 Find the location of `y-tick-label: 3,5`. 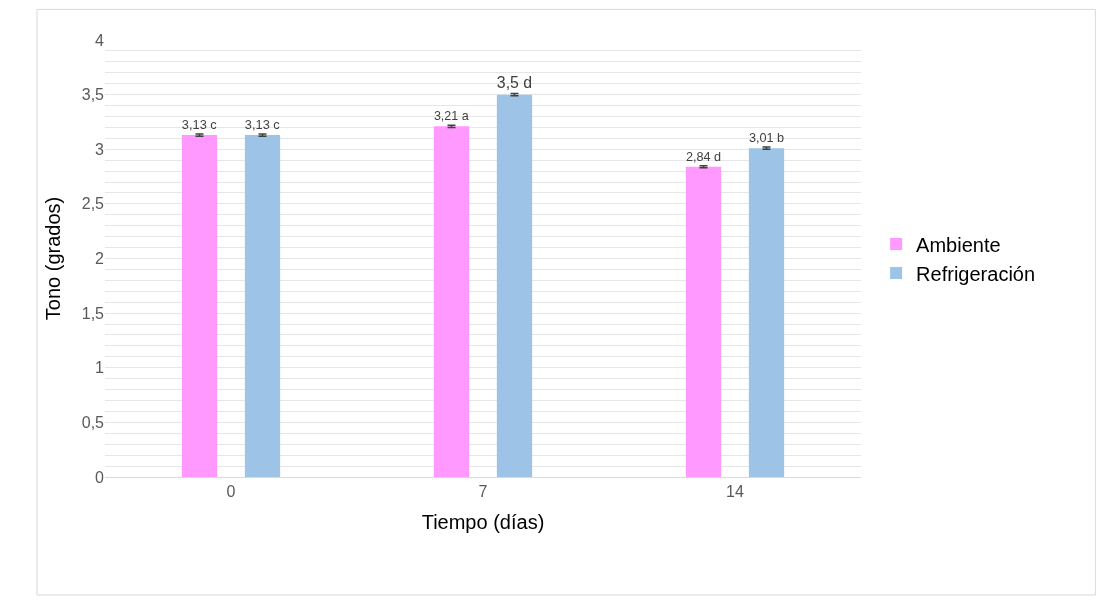

y-tick-label: 3,5 is located at coordinates (93, 95).